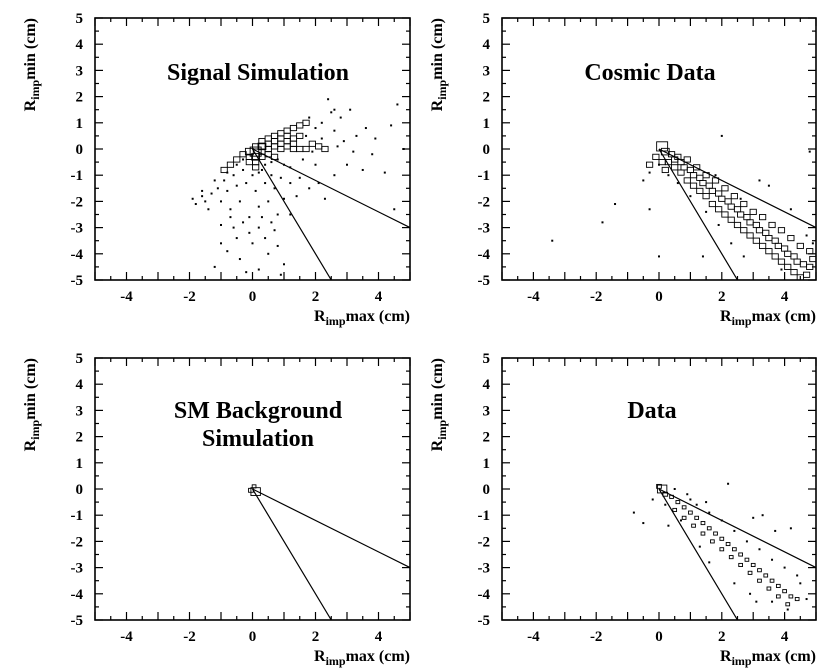 The height and width of the screenshot is (668, 819). Describe the element at coordinates (379, 637) in the screenshot. I see `x-tick-label: 4` at that location.